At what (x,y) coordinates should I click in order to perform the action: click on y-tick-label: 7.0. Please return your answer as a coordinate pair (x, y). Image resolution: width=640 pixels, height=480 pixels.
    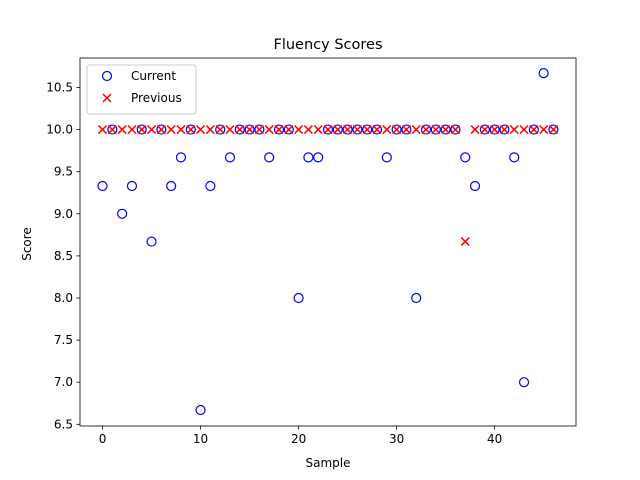
    Looking at the image, I should click on (63, 382).